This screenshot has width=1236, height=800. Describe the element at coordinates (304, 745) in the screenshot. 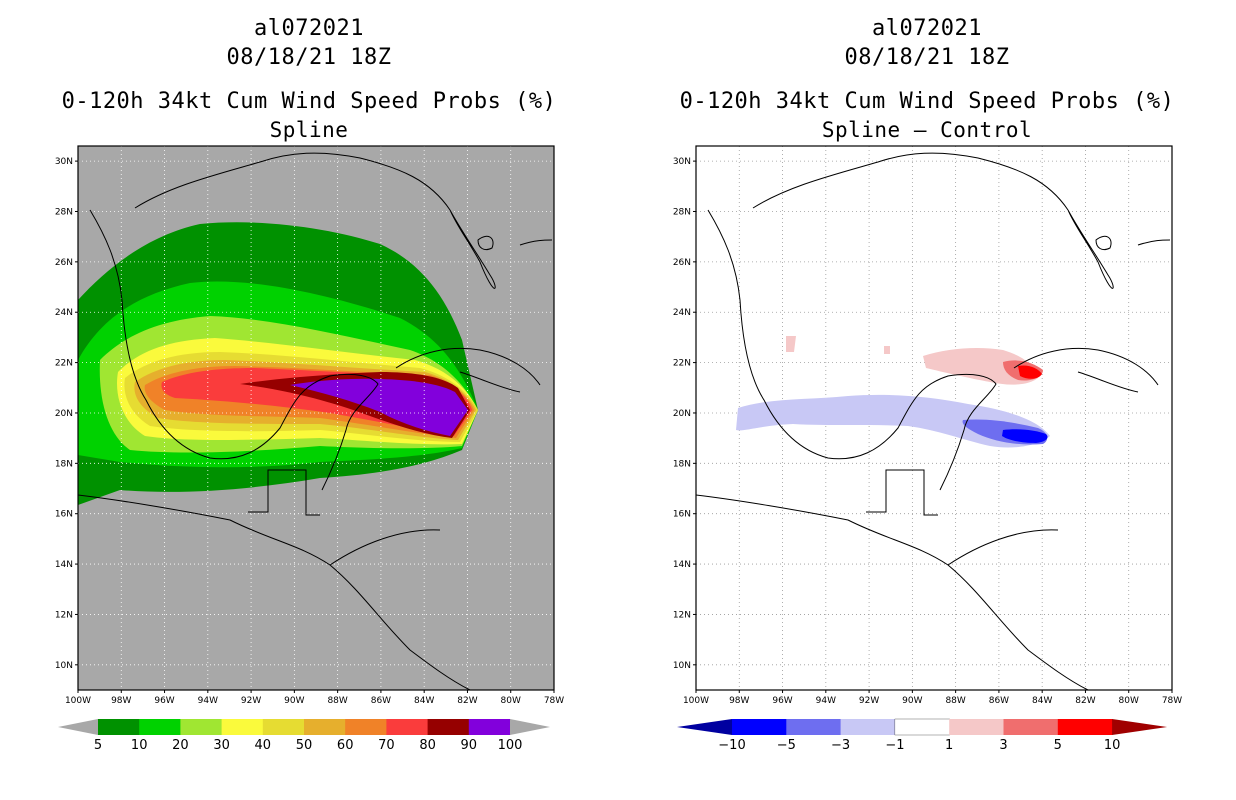

I see `colorbar-label-50: 50` at that location.